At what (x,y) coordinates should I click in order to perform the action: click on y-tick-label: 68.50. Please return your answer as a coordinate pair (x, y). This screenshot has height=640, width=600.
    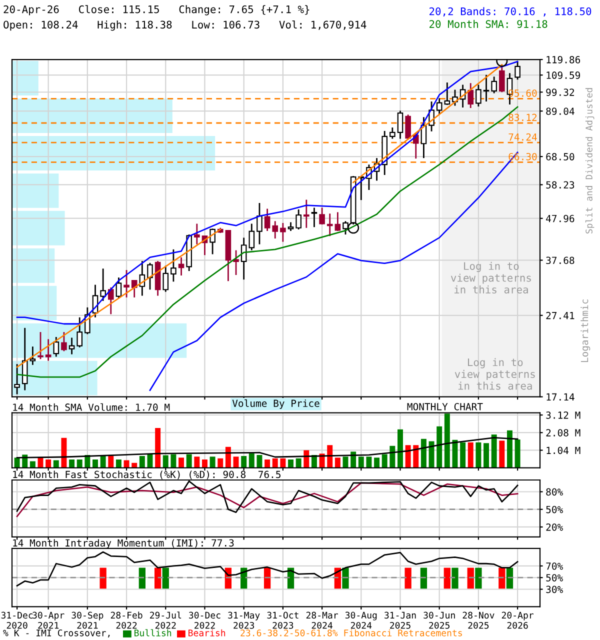
    Looking at the image, I should click on (560, 156).